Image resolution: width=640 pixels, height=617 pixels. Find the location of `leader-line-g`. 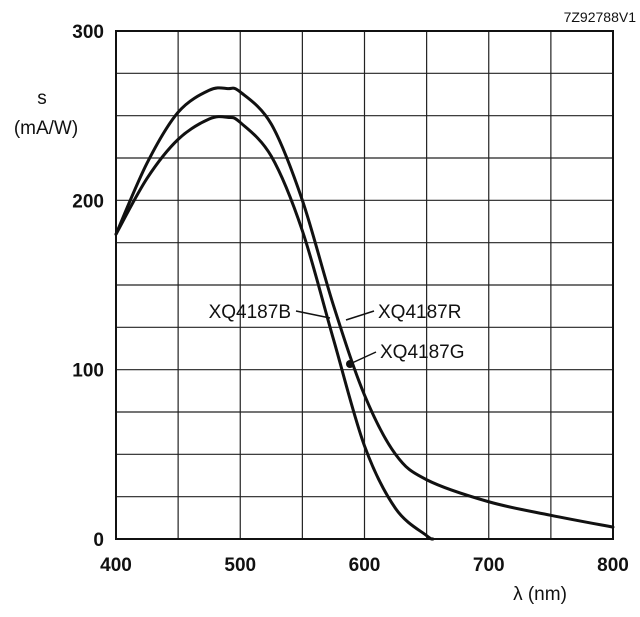

leader-line-g is located at coordinates (364, 357).